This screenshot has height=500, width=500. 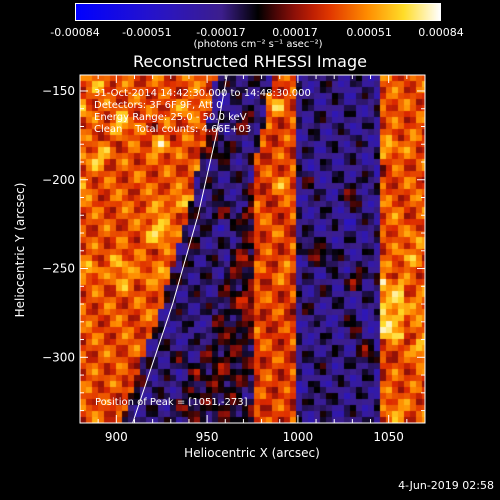 What do you see at coordinates (58, 91) in the screenshot?
I see `y-tick-label: −150` at bounding box center [58, 91].